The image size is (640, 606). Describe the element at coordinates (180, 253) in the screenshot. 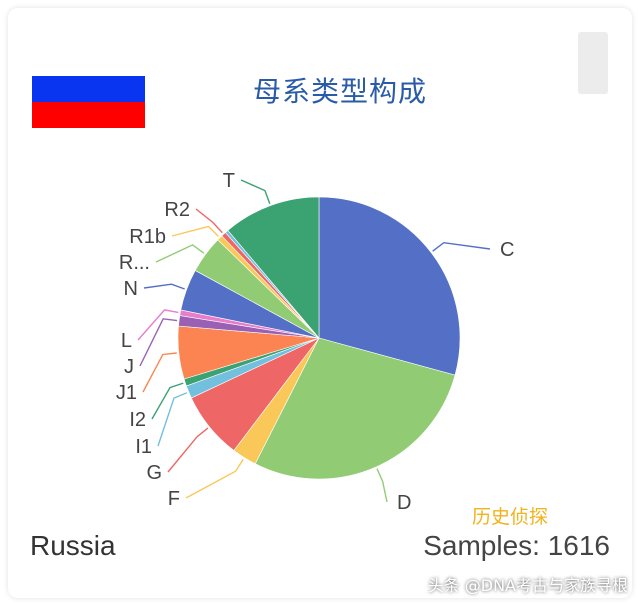

I see `leader-line-r` at that location.